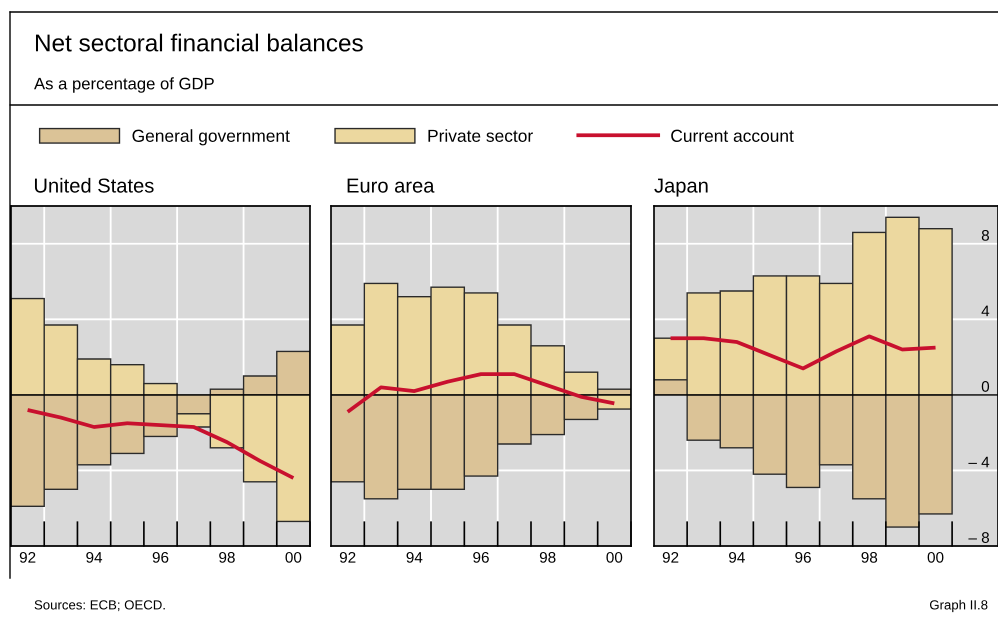 This screenshot has height=622, width=998. What do you see at coordinates (94, 185) in the screenshot?
I see `chart-title: United States` at bounding box center [94, 185].